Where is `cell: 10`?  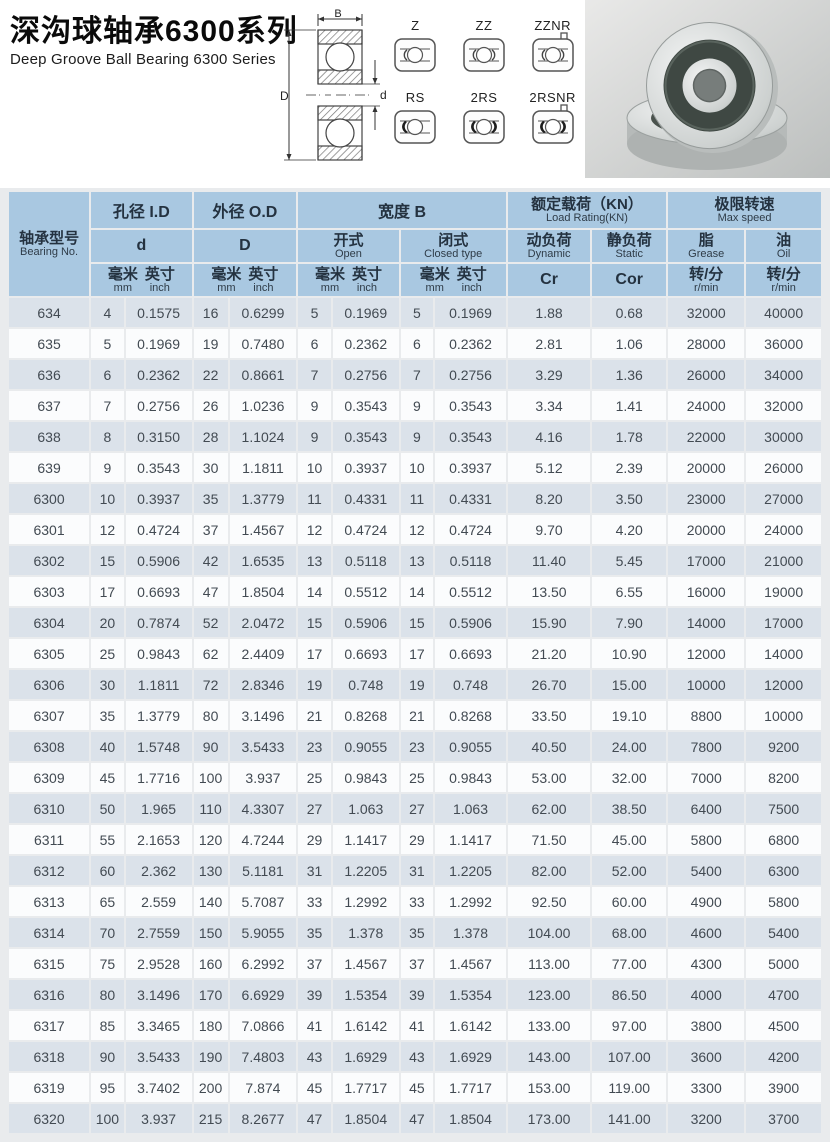 cell: 10 is located at coordinates (107, 498).